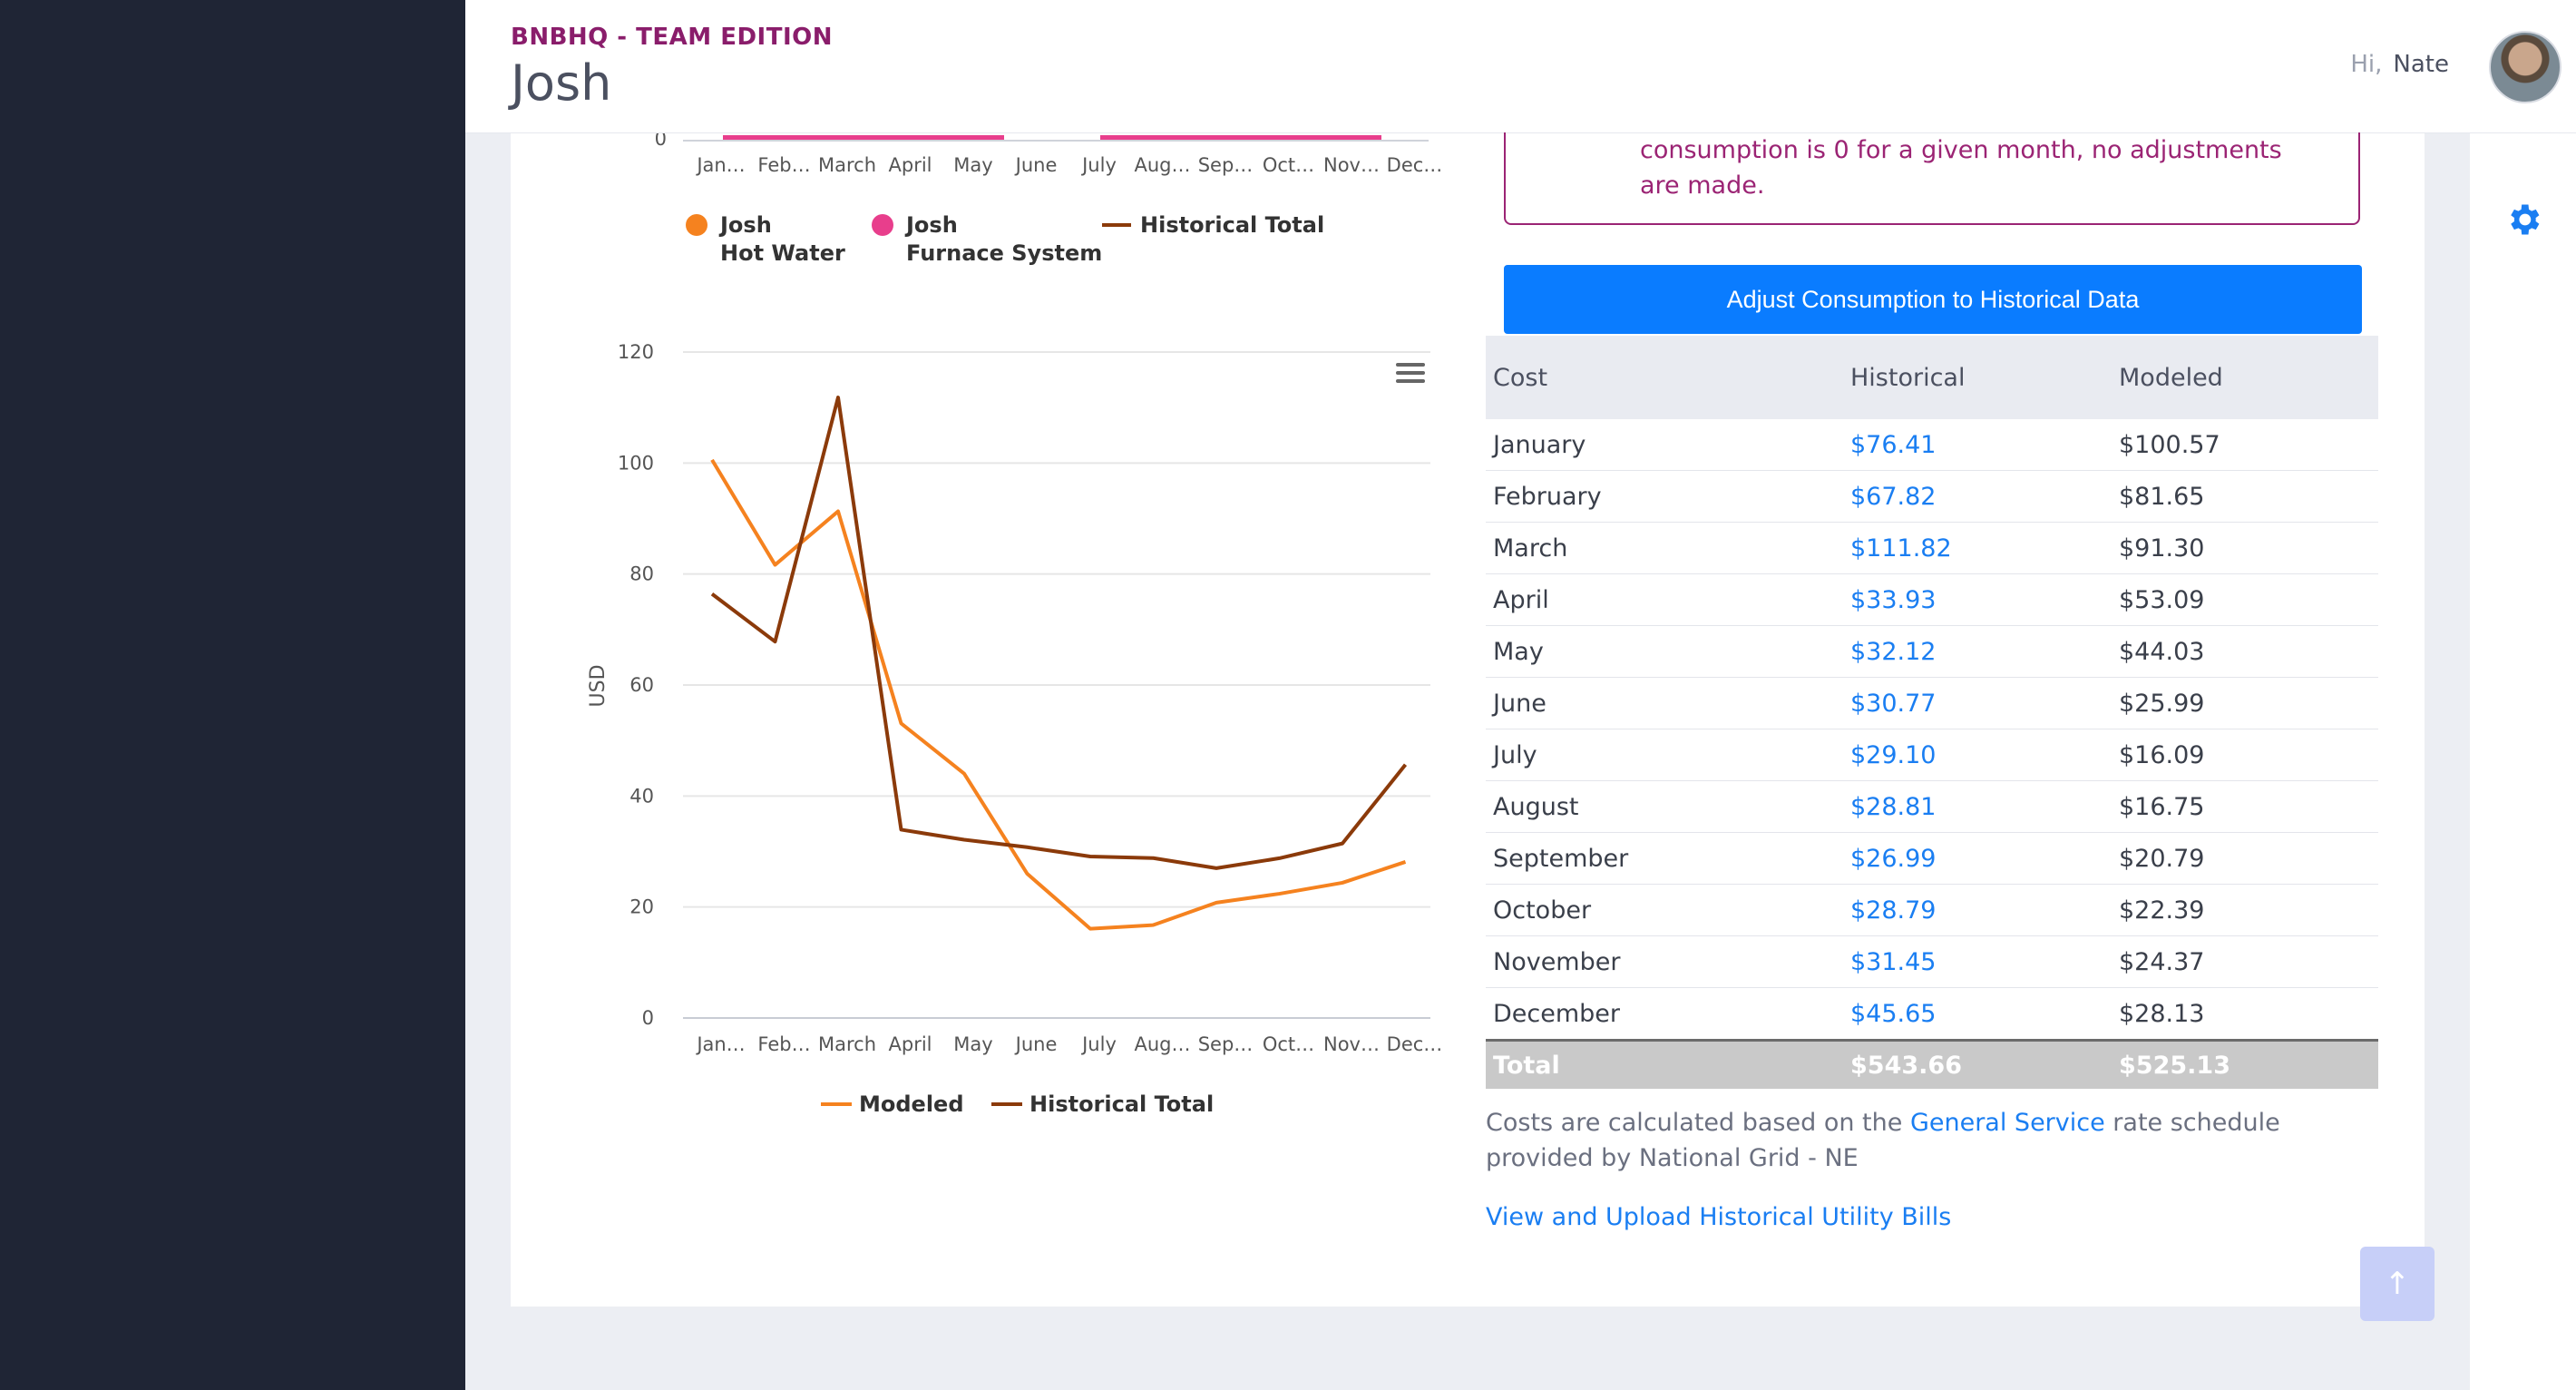 This screenshot has height=1390, width=2576. I want to click on table-header-cost: Cost, so click(1664, 377).